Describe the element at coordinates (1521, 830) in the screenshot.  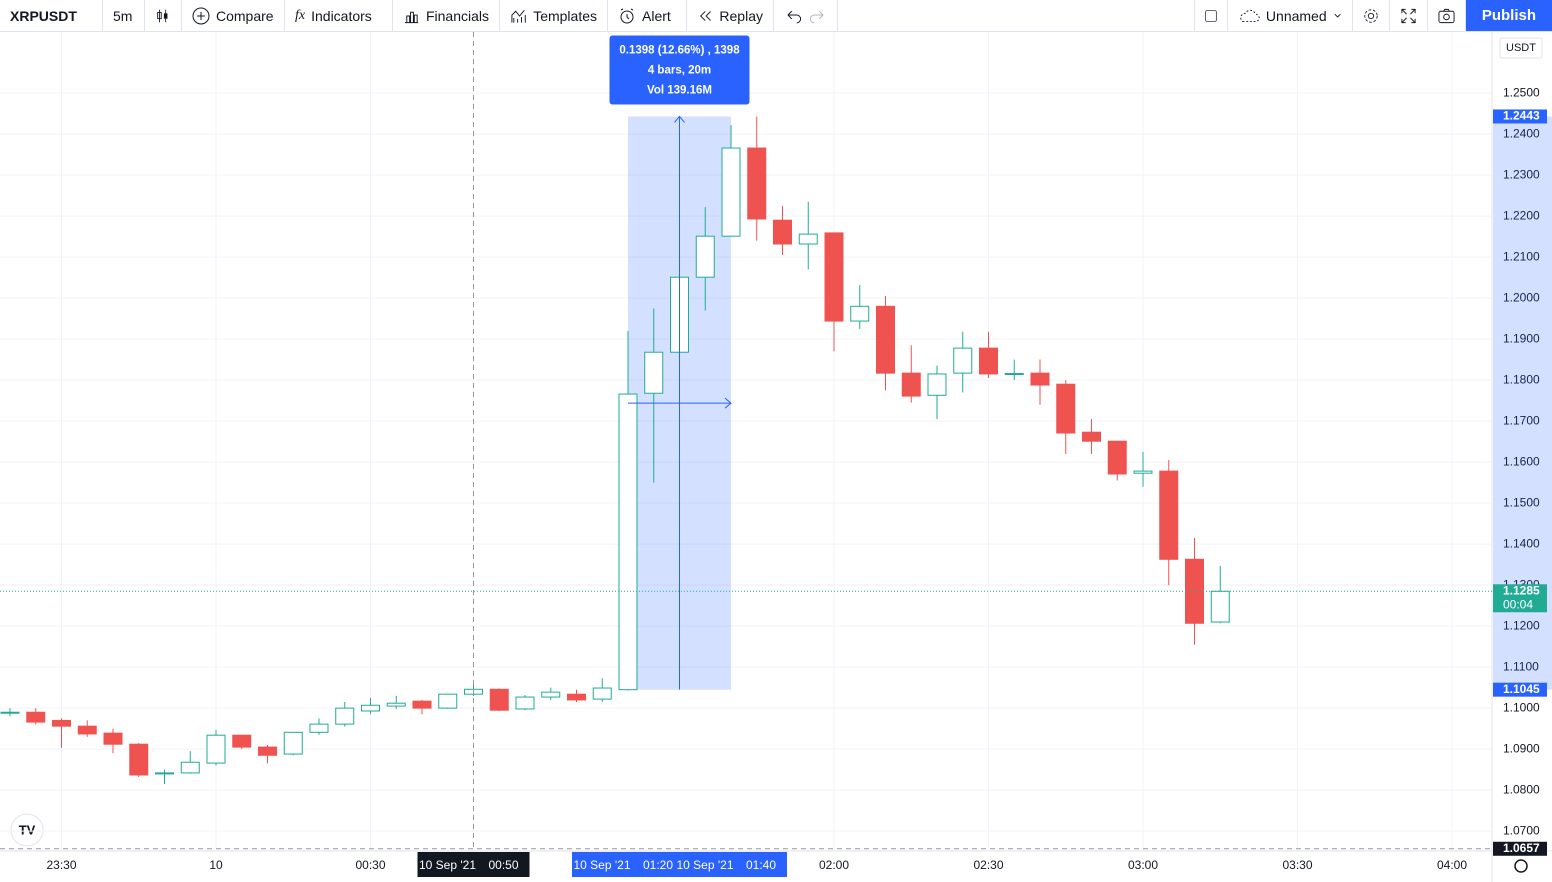
I see `y-tick-label: 1.0700` at that location.